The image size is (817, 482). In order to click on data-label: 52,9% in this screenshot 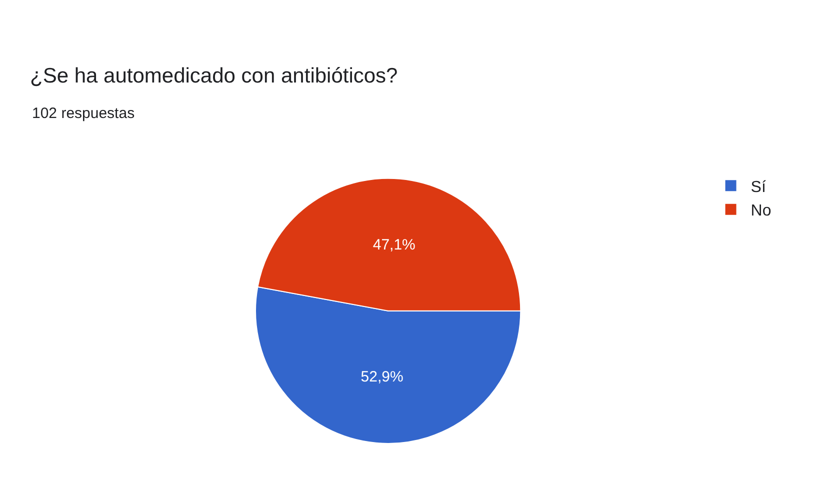, I will do `click(382, 377)`.